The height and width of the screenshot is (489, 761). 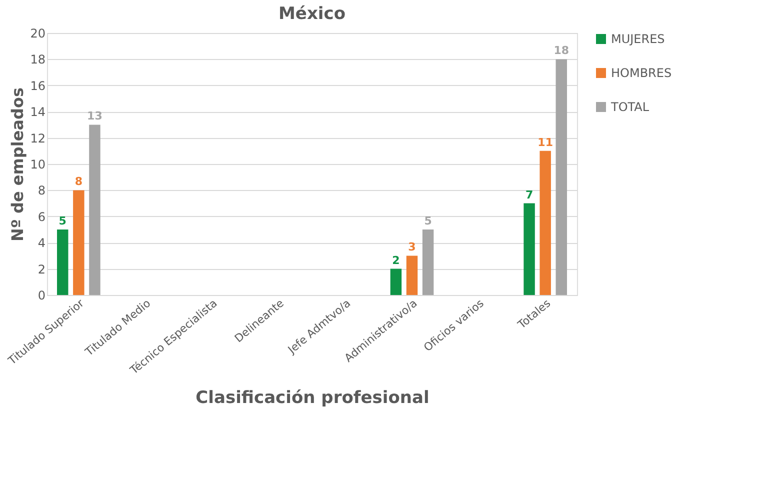 What do you see at coordinates (42, 243) in the screenshot?
I see `y-tick-label: 4` at bounding box center [42, 243].